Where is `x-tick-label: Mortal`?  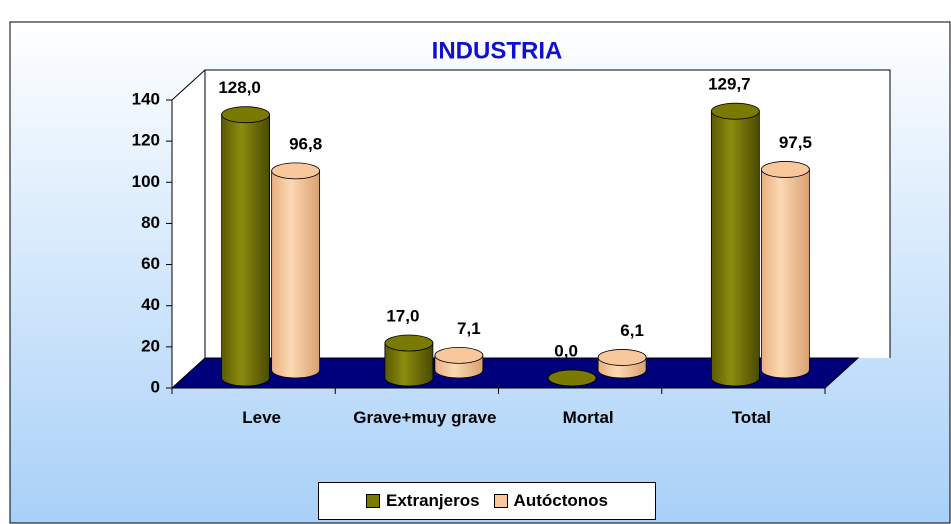 x-tick-label: Mortal is located at coordinates (588, 417).